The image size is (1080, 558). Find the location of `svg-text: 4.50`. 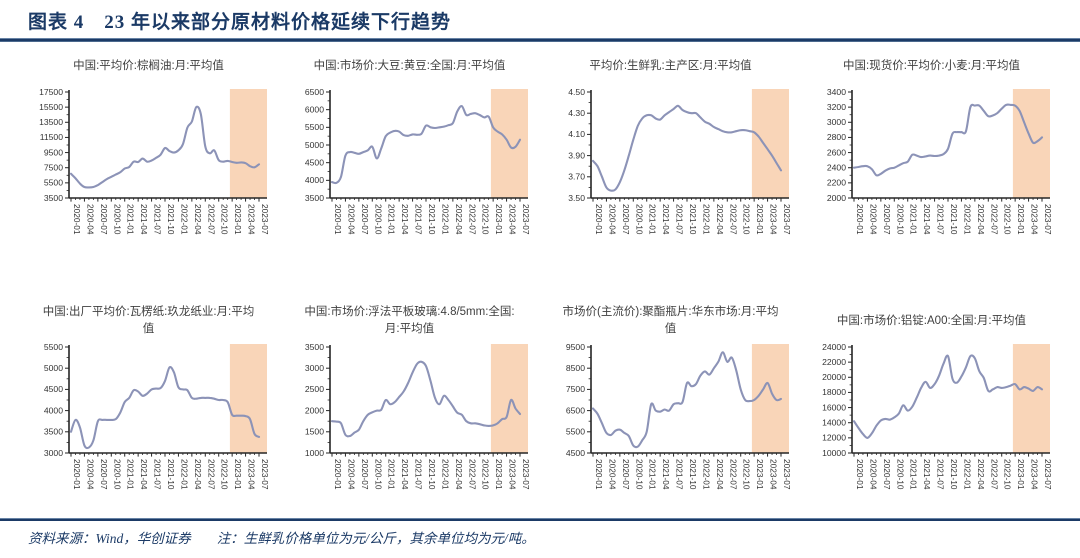

svg-text: 4.50 is located at coordinates (576, 92).